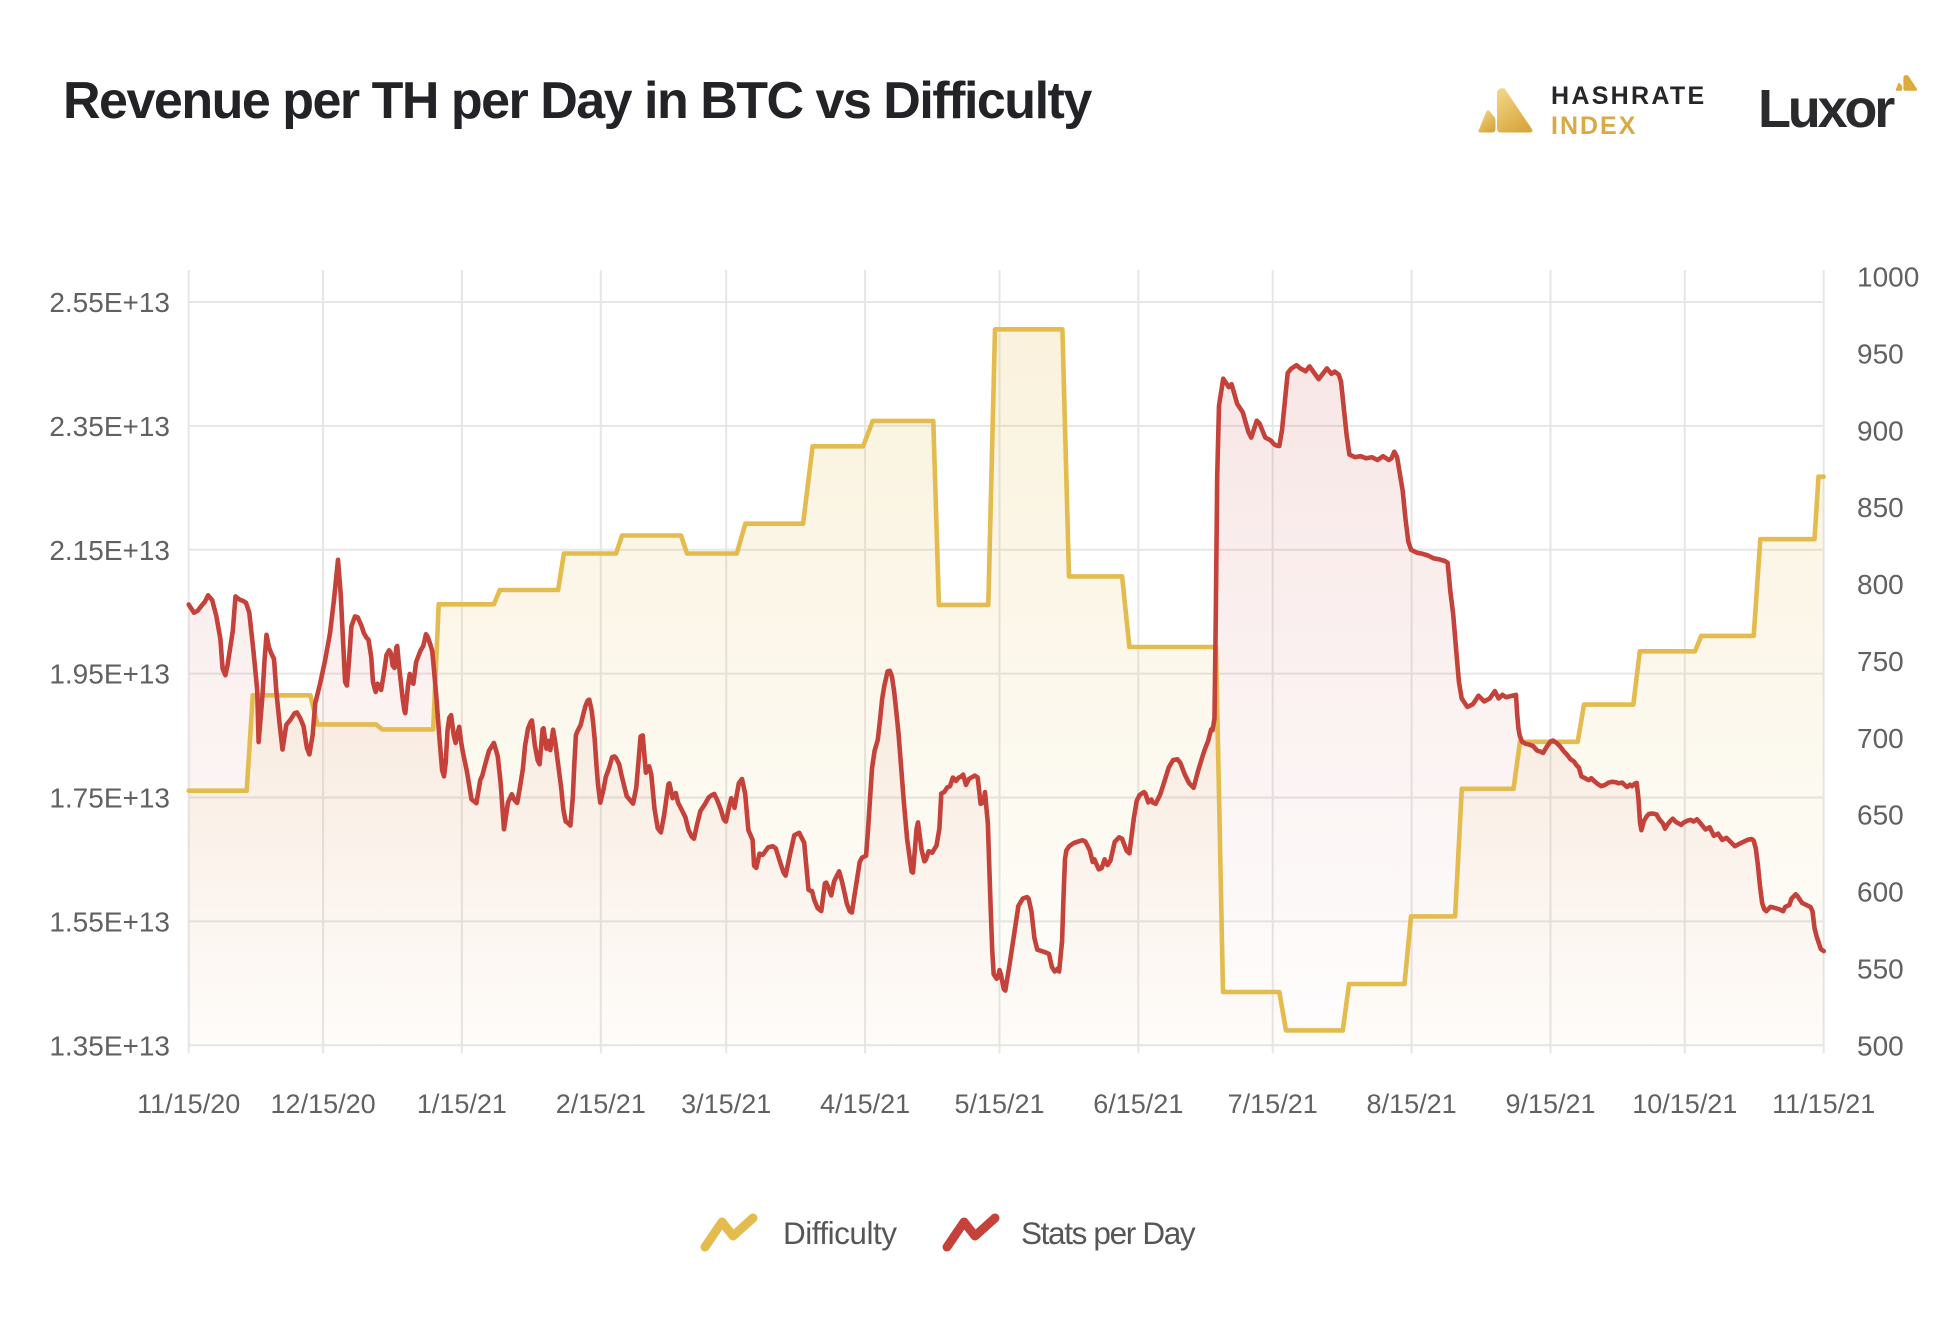  What do you see at coordinates (109, 921) in the screenshot?
I see `svg-text: 1.55E+13` at bounding box center [109, 921].